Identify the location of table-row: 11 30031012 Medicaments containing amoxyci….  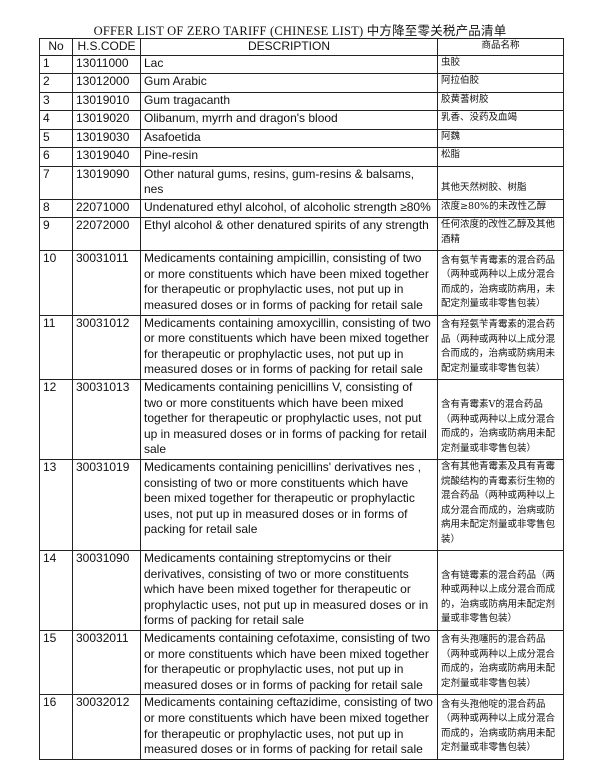
(301, 347).